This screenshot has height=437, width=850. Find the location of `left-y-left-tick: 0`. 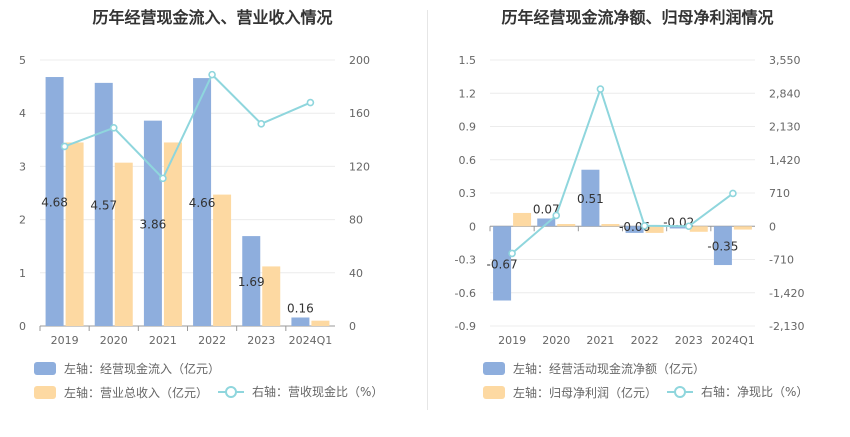

left-y-left-tick: 0 is located at coordinates (22, 326).